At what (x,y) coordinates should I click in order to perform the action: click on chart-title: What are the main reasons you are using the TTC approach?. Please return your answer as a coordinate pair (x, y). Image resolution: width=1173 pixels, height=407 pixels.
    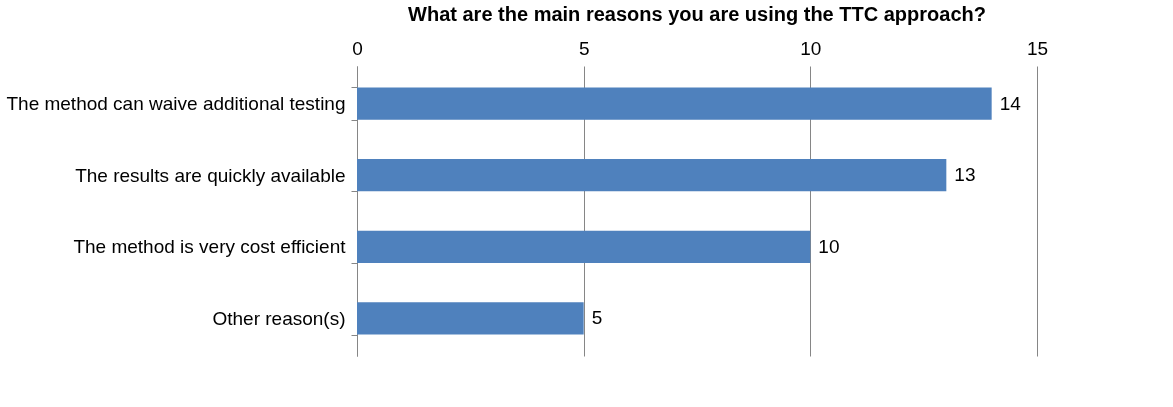
    Looking at the image, I should click on (697, 14).